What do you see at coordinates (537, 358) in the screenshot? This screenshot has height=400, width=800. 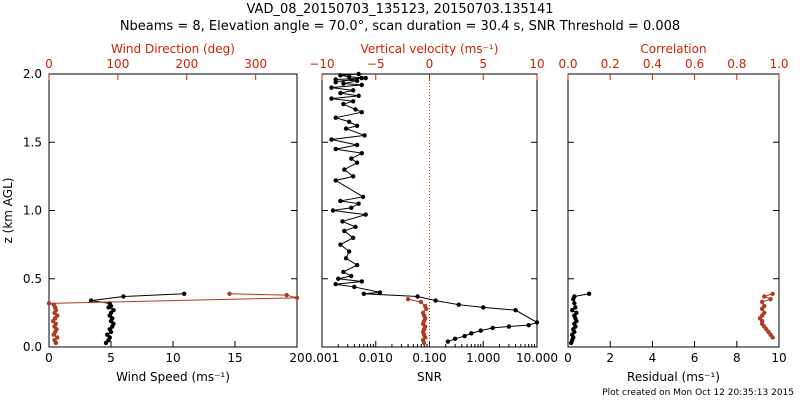 I see `bottom-tick-label: 10.000` at bounding box center [537, 358].